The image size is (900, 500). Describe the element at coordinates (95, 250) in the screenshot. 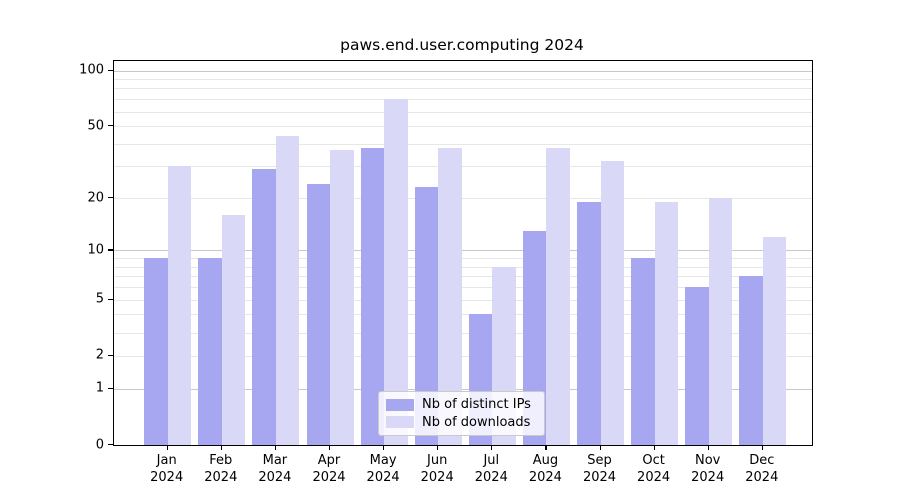

I see `y-tick-label: 10` at that location.